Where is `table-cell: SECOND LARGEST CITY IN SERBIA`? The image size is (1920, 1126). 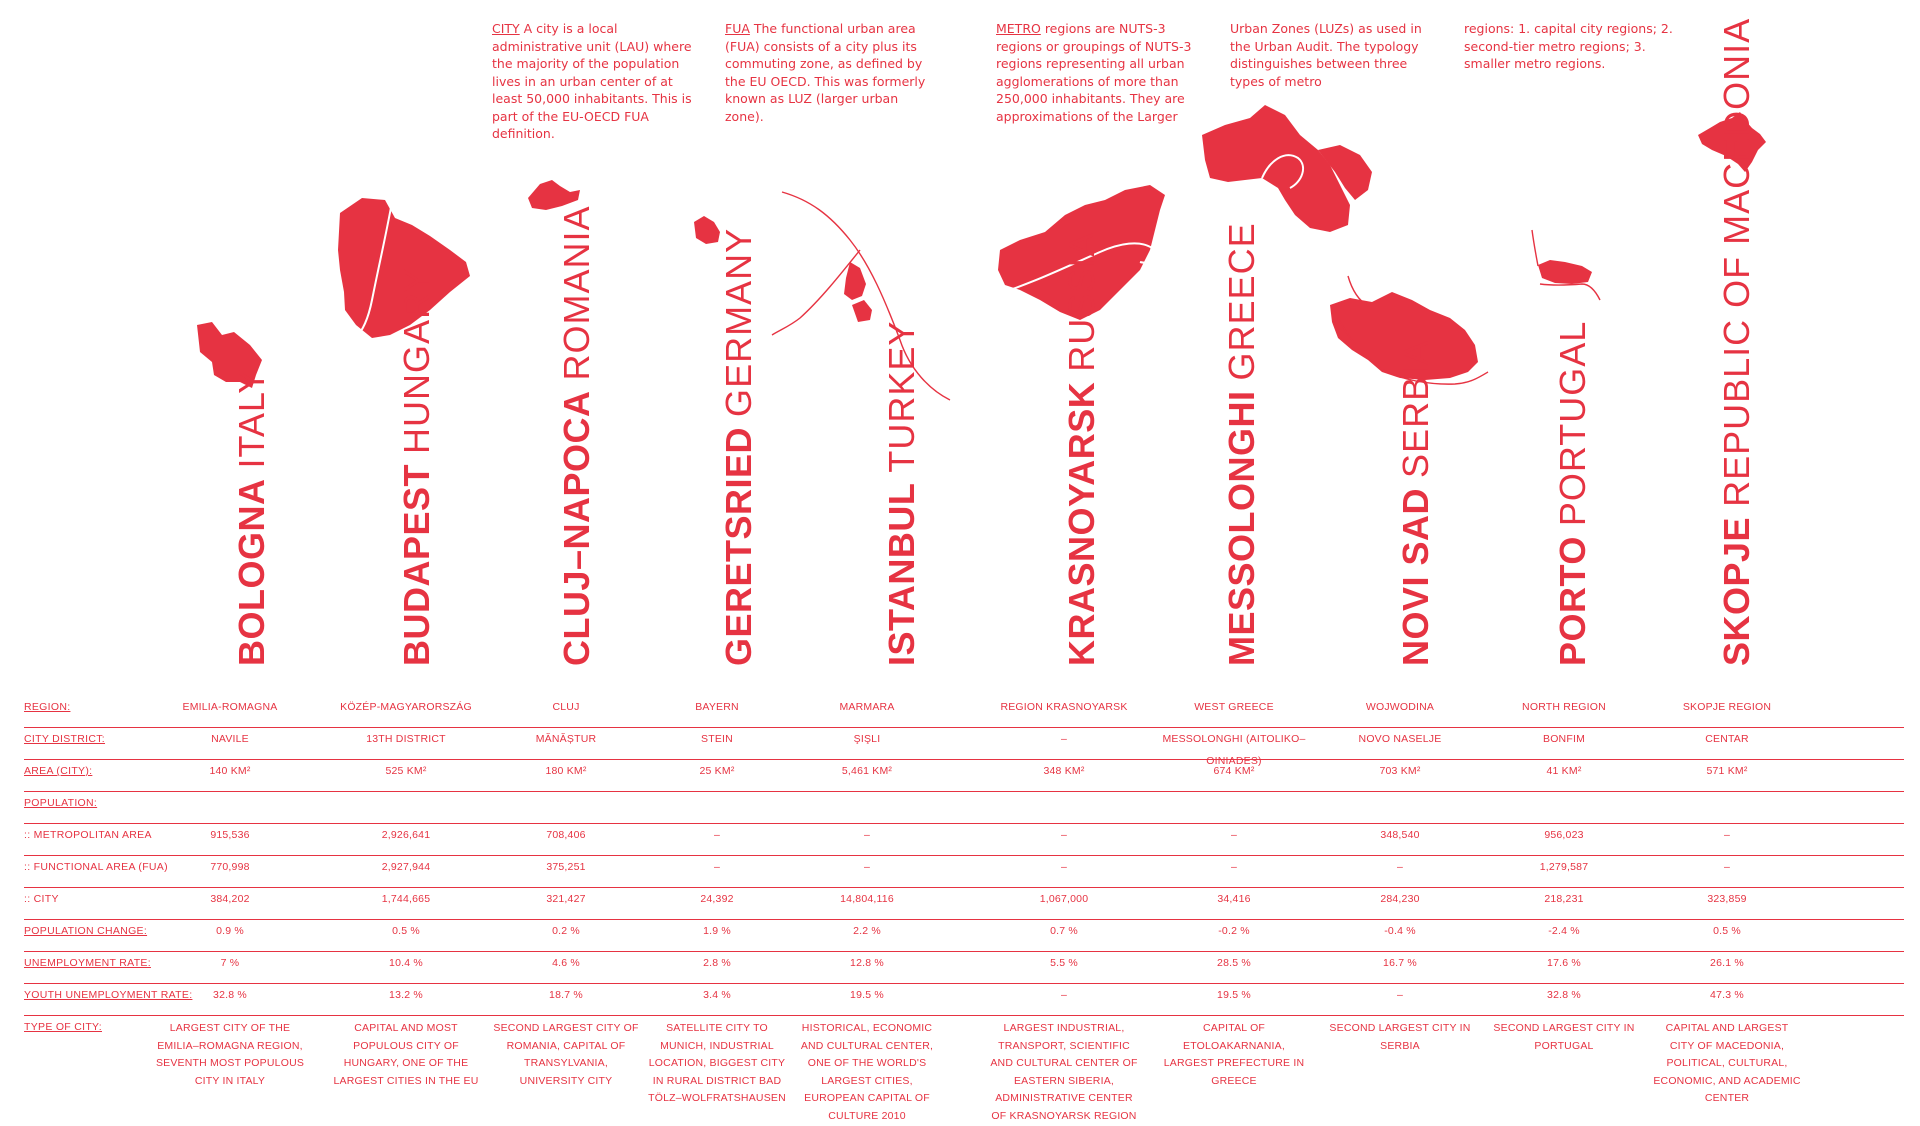 table-cell: SECOND LARGEST CITY IN SERBIA is located at coordinates (1400, 1037).